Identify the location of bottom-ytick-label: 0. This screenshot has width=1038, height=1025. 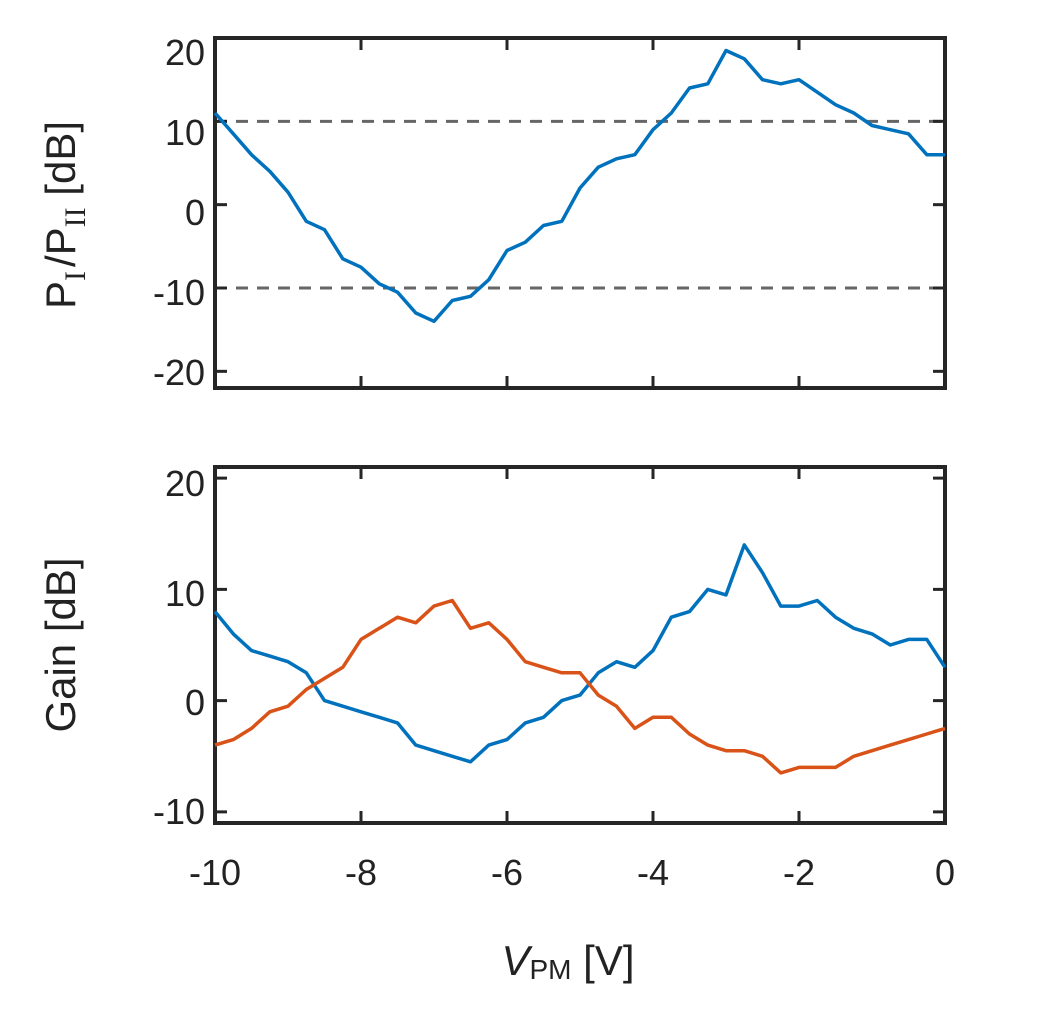
(195, 702).